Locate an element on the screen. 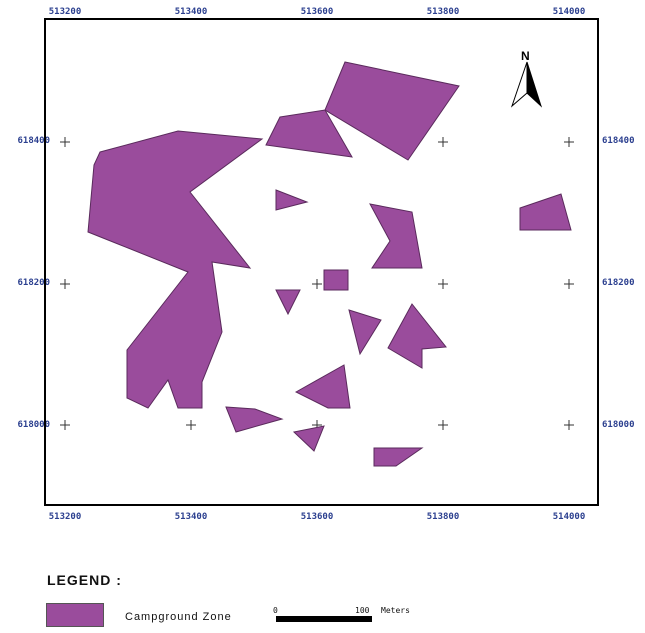 This screenshot has width=645, height=633. zone-polygon-east-lower is located at coordinates (417, 336).